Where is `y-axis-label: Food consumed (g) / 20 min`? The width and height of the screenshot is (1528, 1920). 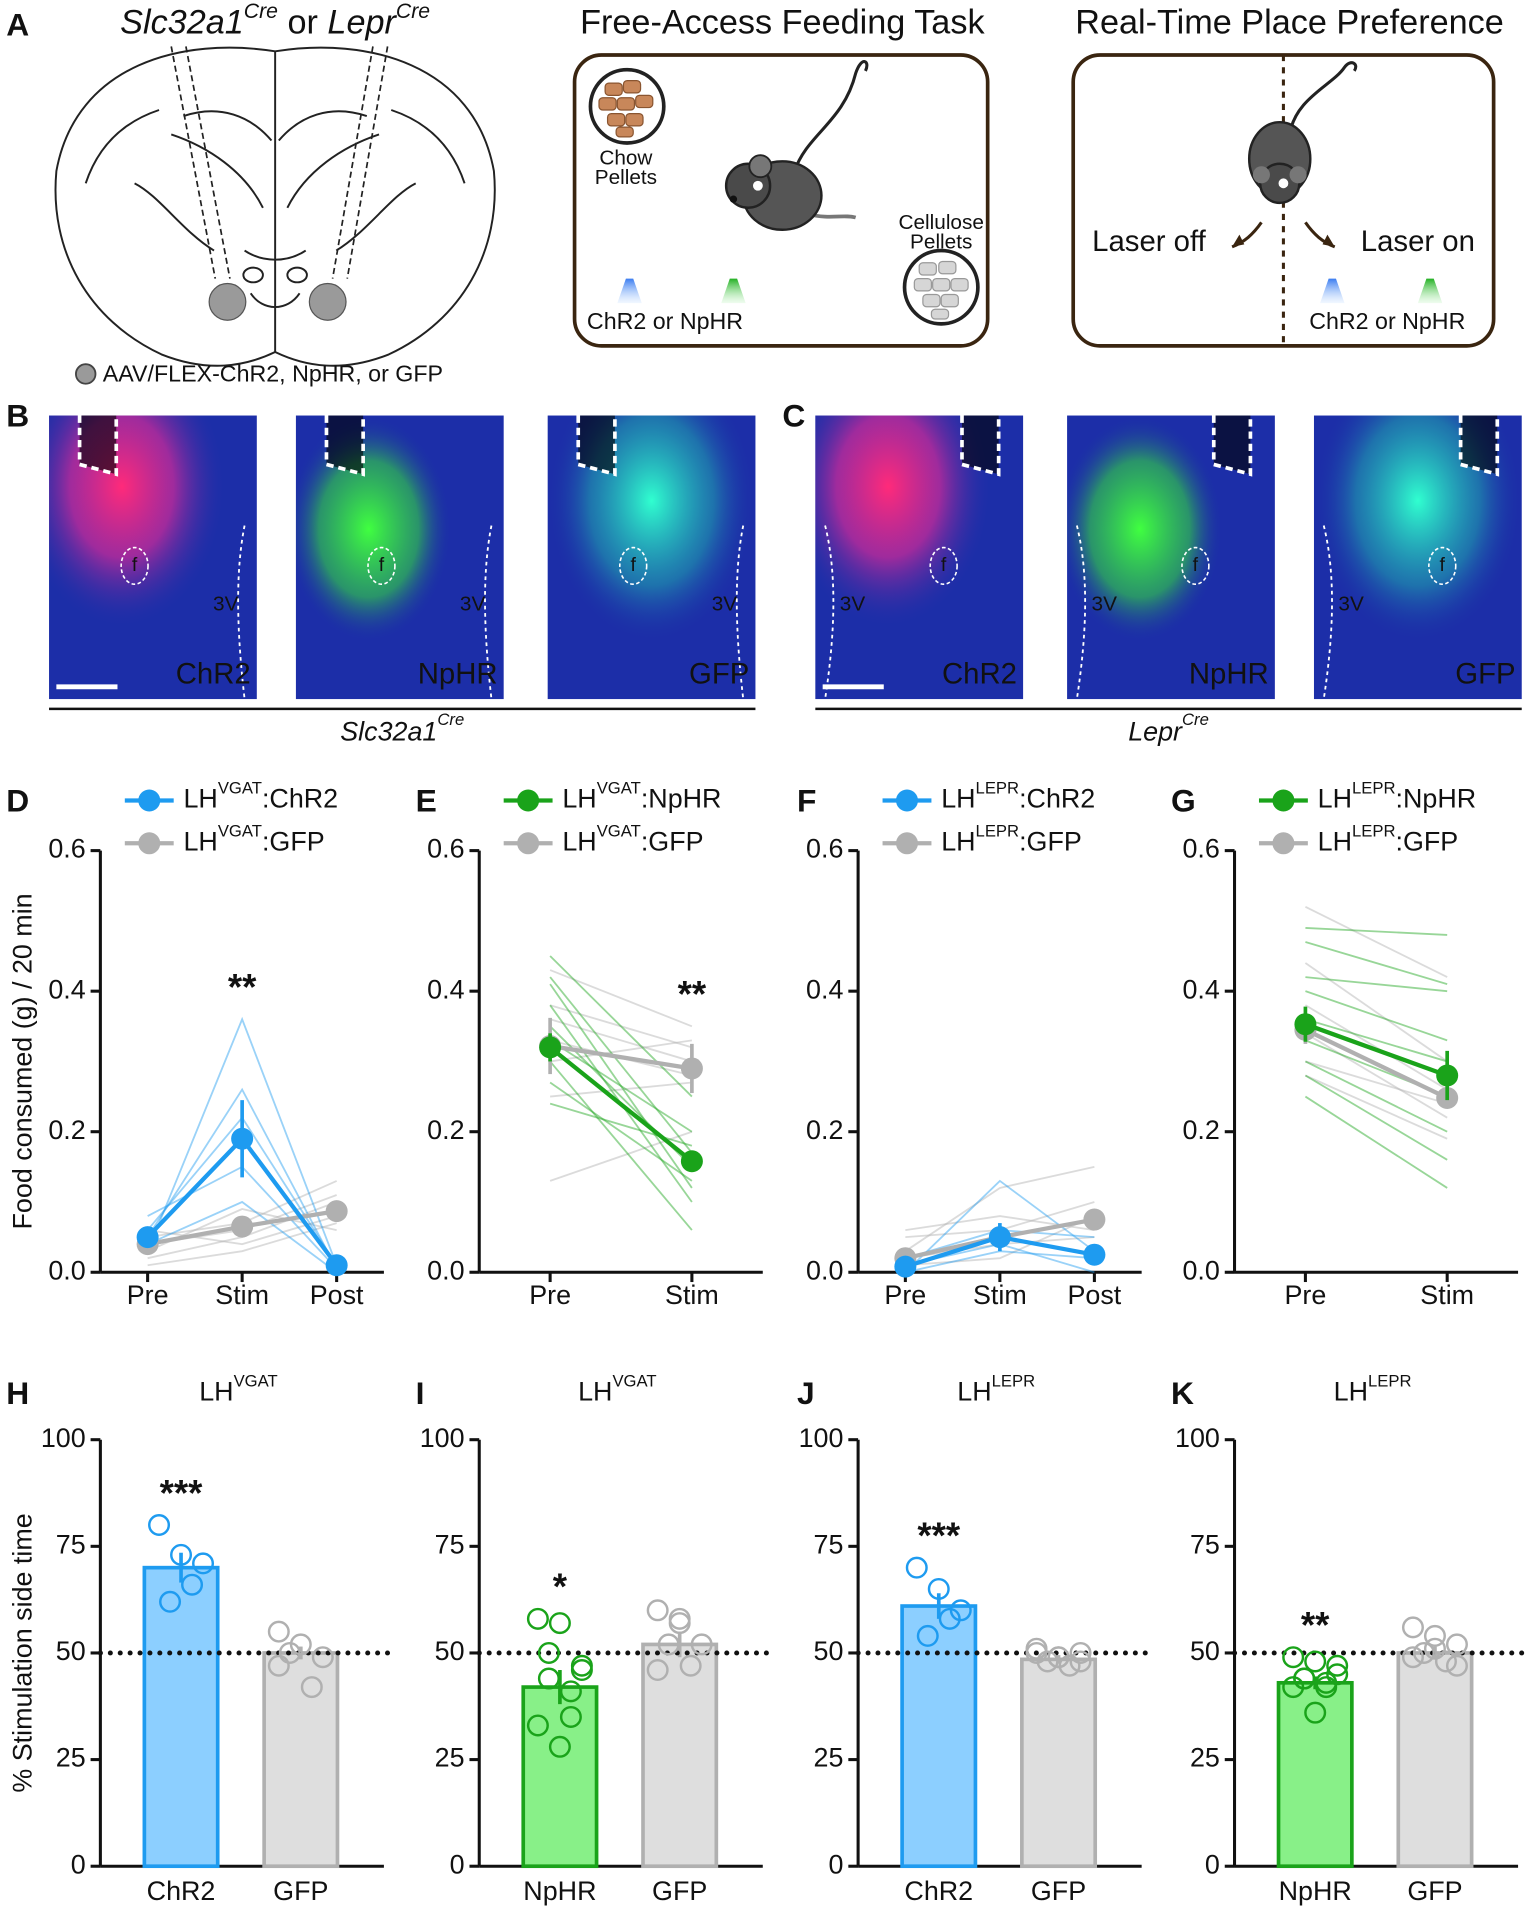
y-axis-label: Food consumed (g) / 20 min is located at coordinates (23, 1061).